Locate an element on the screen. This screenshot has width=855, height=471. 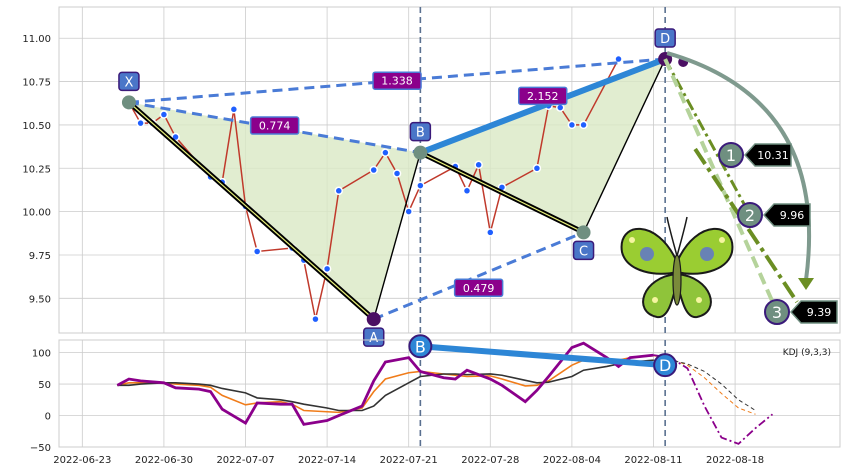
ratio-label-text: 2.152 is located at coordinates (543, 96).